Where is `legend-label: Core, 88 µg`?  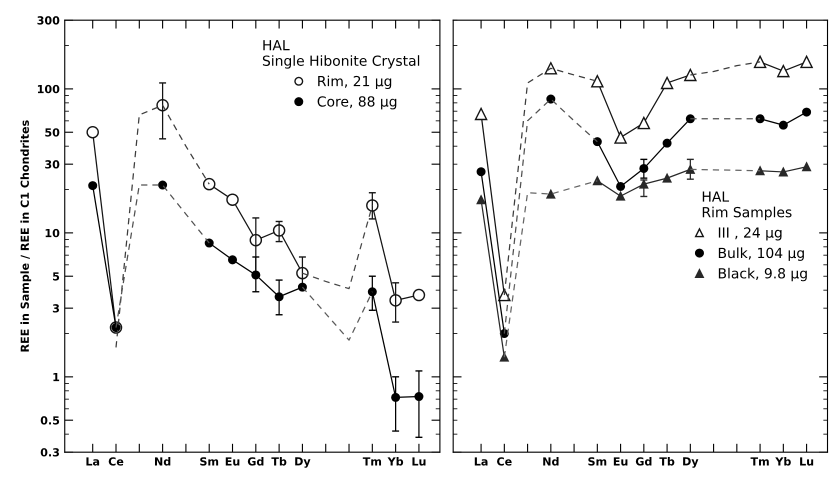
legend-label: Core, 88 µg is located at coordinates (357, 103).